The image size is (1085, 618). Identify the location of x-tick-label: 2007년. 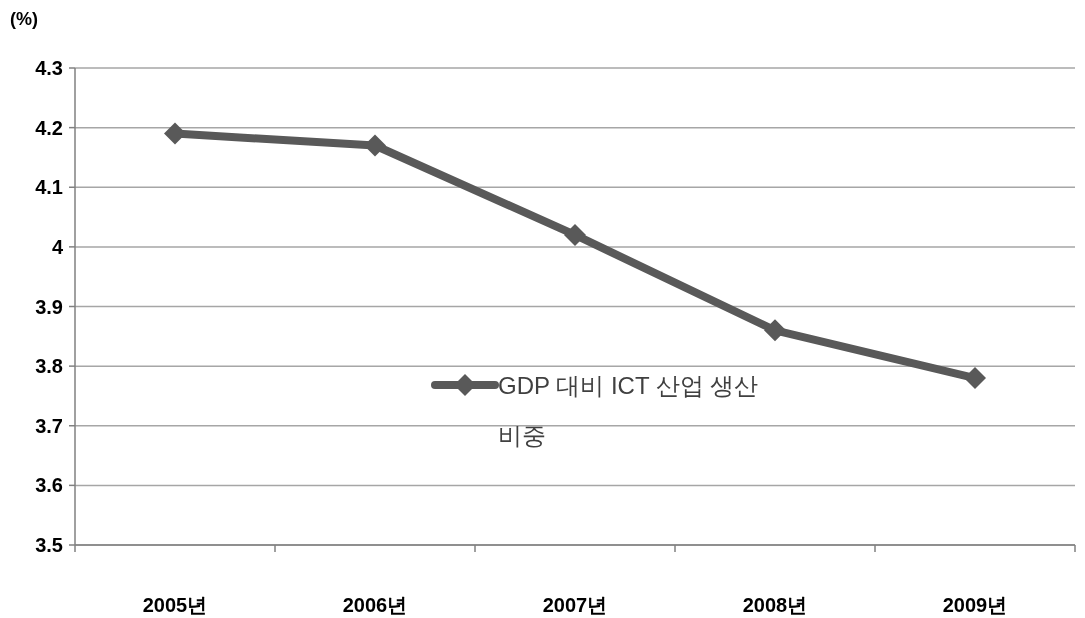
(575, 605).